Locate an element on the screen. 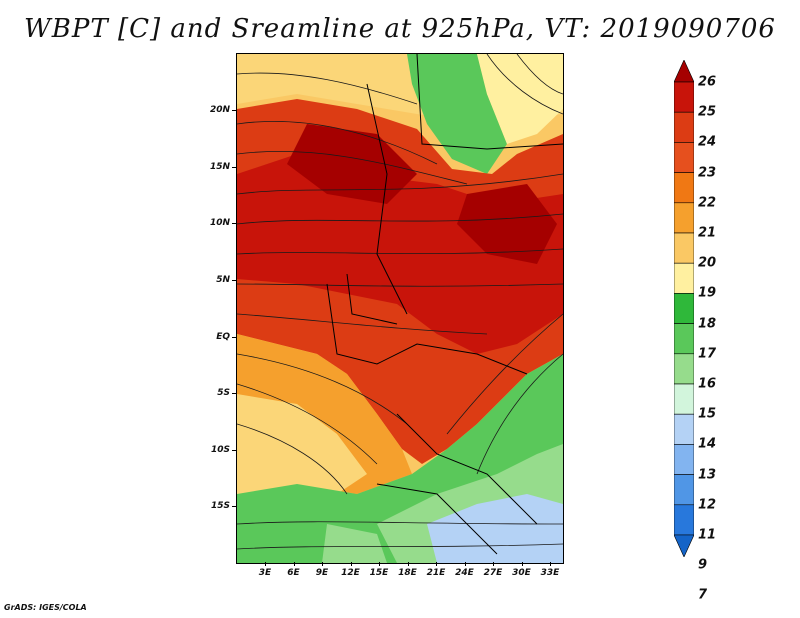 Image resolution: width=800 pixels, height=618 pixels. colorbar-label: 13 is located at coordinates (707, 475).